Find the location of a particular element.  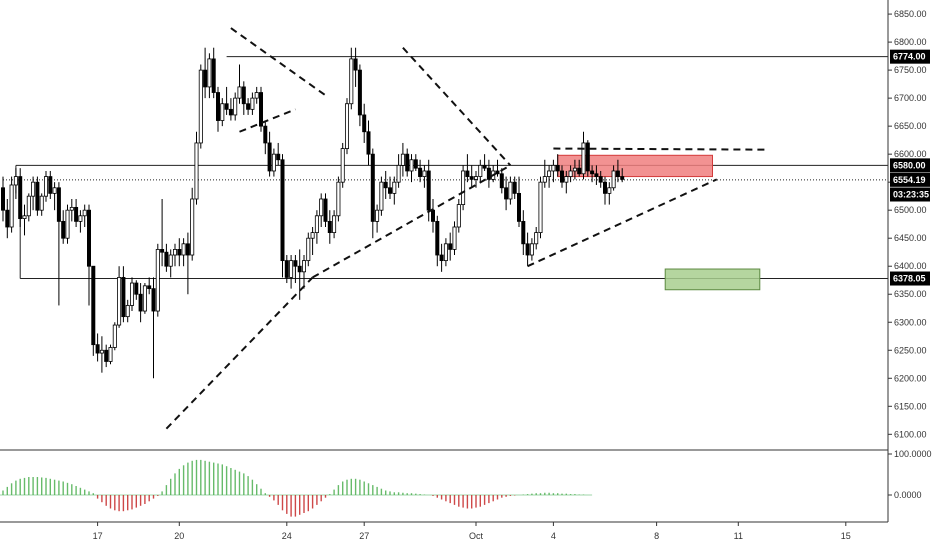

x-tick-label: 24 is located at coordinates (287, 536).